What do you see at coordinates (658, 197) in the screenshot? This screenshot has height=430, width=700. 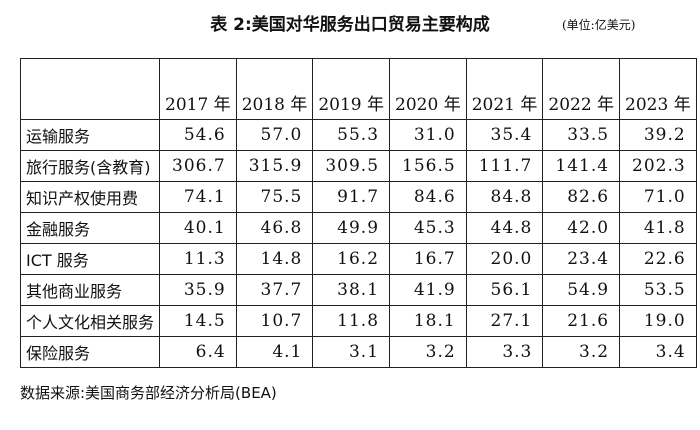 I see `cell: 71.0` at bounding box center [658, 197].